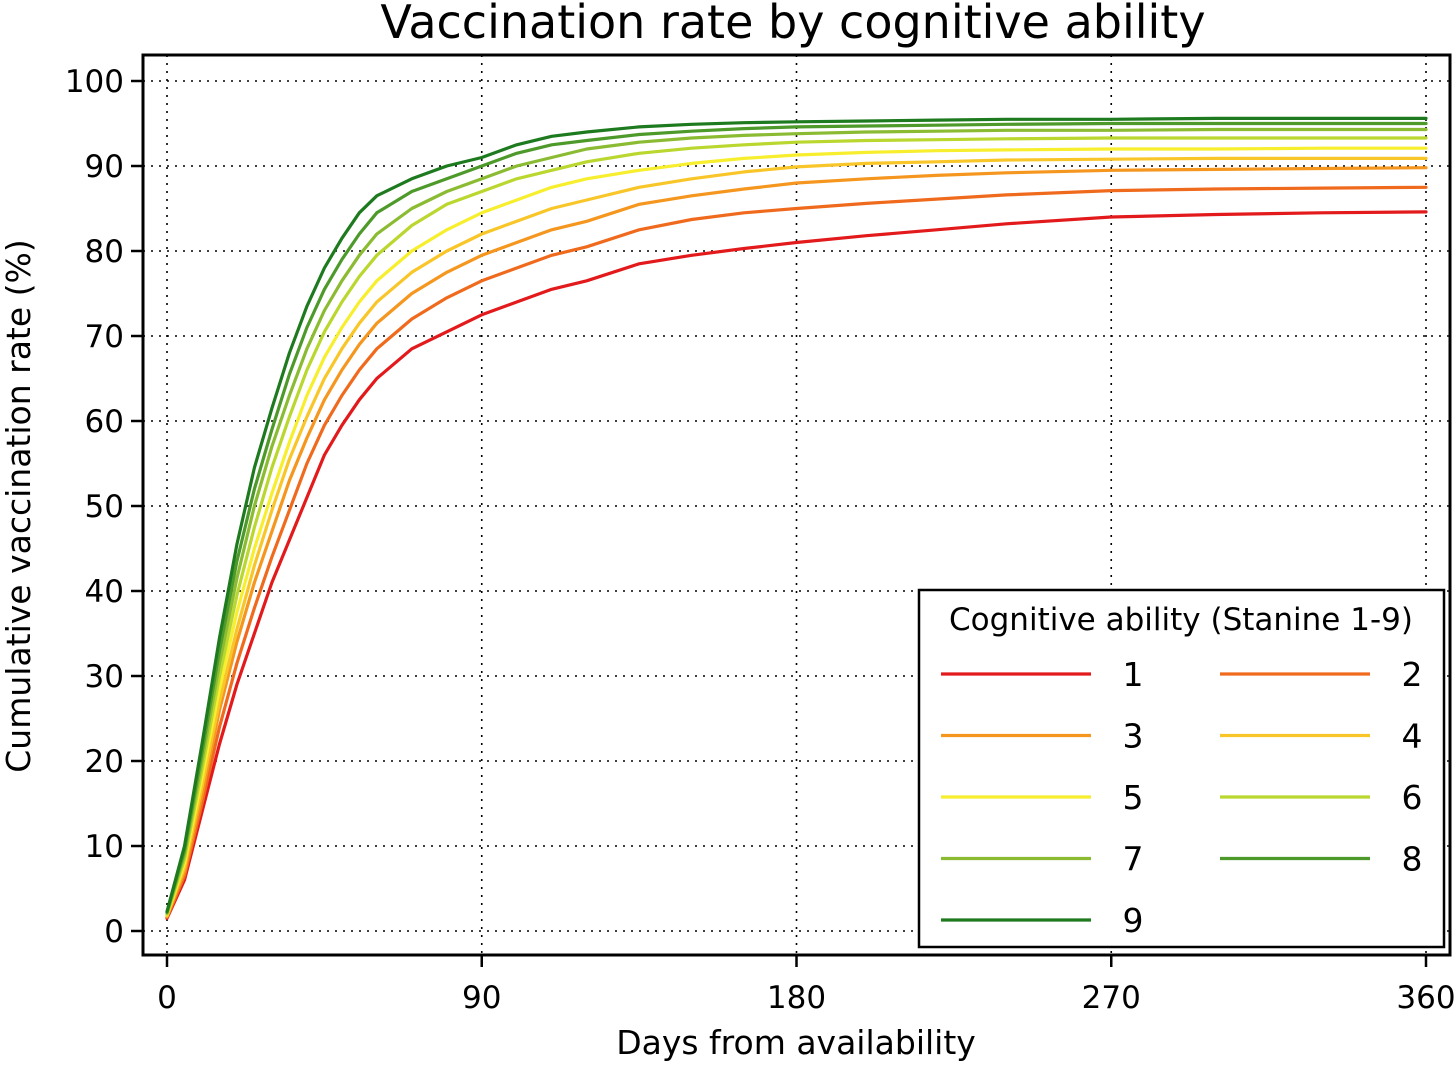  I want to click on x-axis-label: Days from availability, so click(796, 1042).